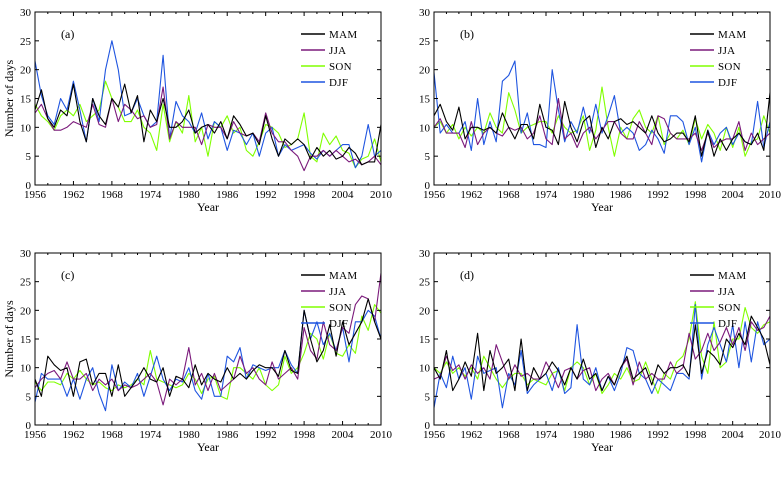 This screenshot has height=479, width=783. I want to click on panel-label: (b), so click(467, 34).